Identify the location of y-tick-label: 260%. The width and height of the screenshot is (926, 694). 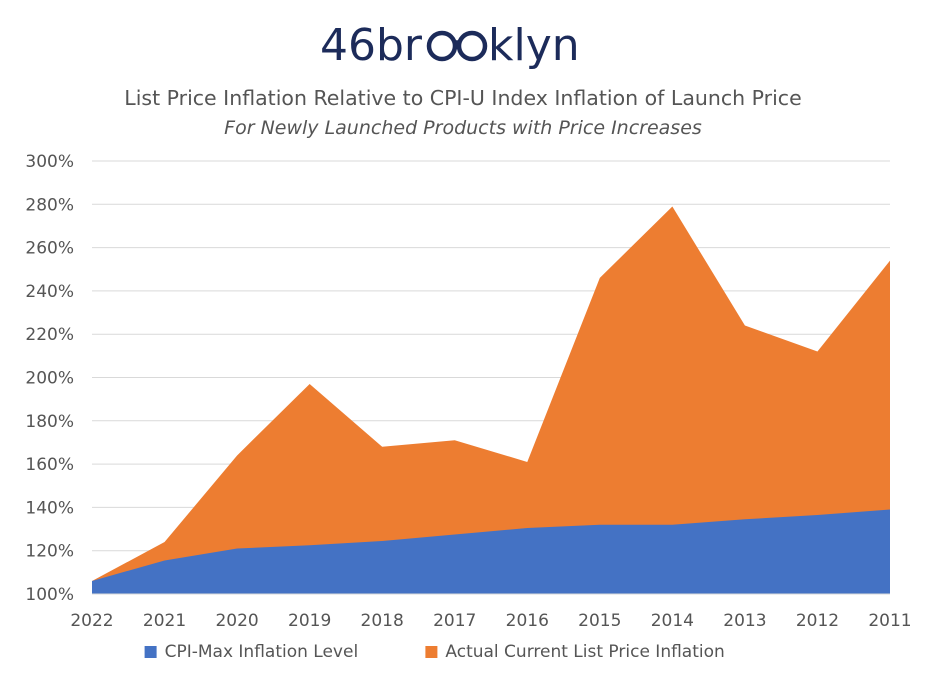
(49, 249).